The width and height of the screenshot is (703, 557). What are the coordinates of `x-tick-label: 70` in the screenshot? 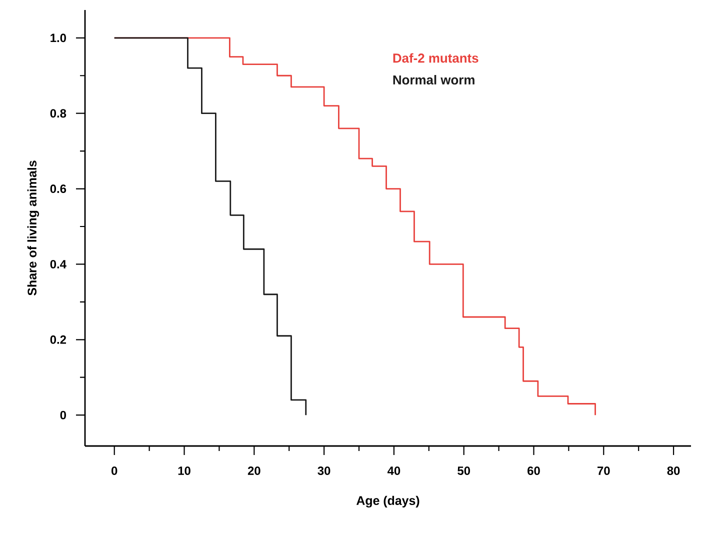 It's located at (604, 470).